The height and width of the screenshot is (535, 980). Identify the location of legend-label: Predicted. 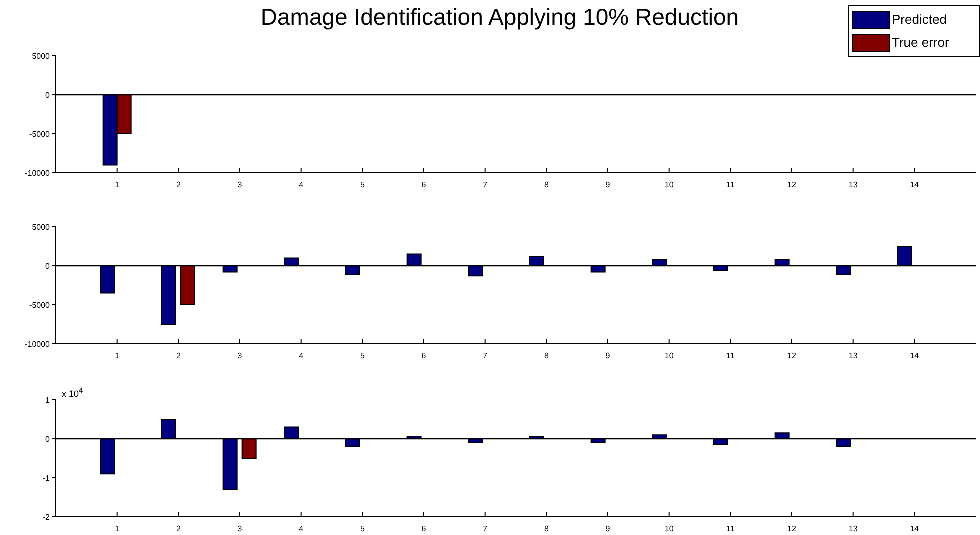
(919, 19).